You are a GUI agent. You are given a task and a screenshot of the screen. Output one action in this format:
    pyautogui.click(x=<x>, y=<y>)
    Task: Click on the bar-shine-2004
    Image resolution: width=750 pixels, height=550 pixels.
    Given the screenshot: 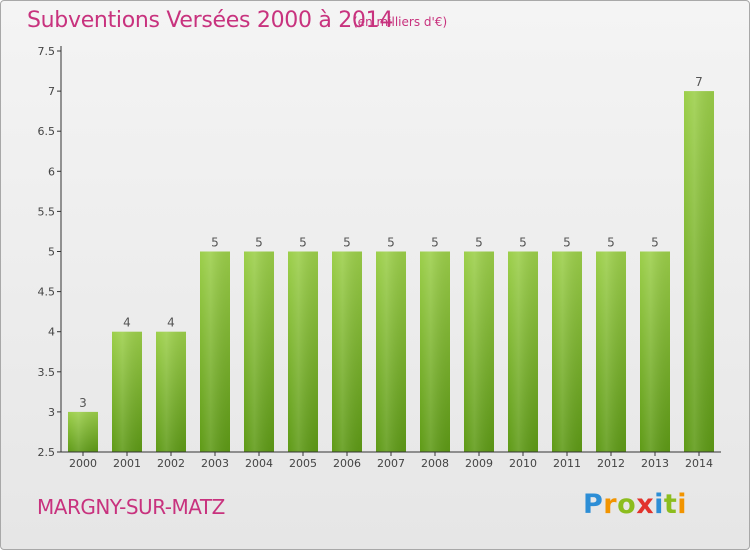 What is the action you would take?
    pyautogui.click(x=259, y=351)
    